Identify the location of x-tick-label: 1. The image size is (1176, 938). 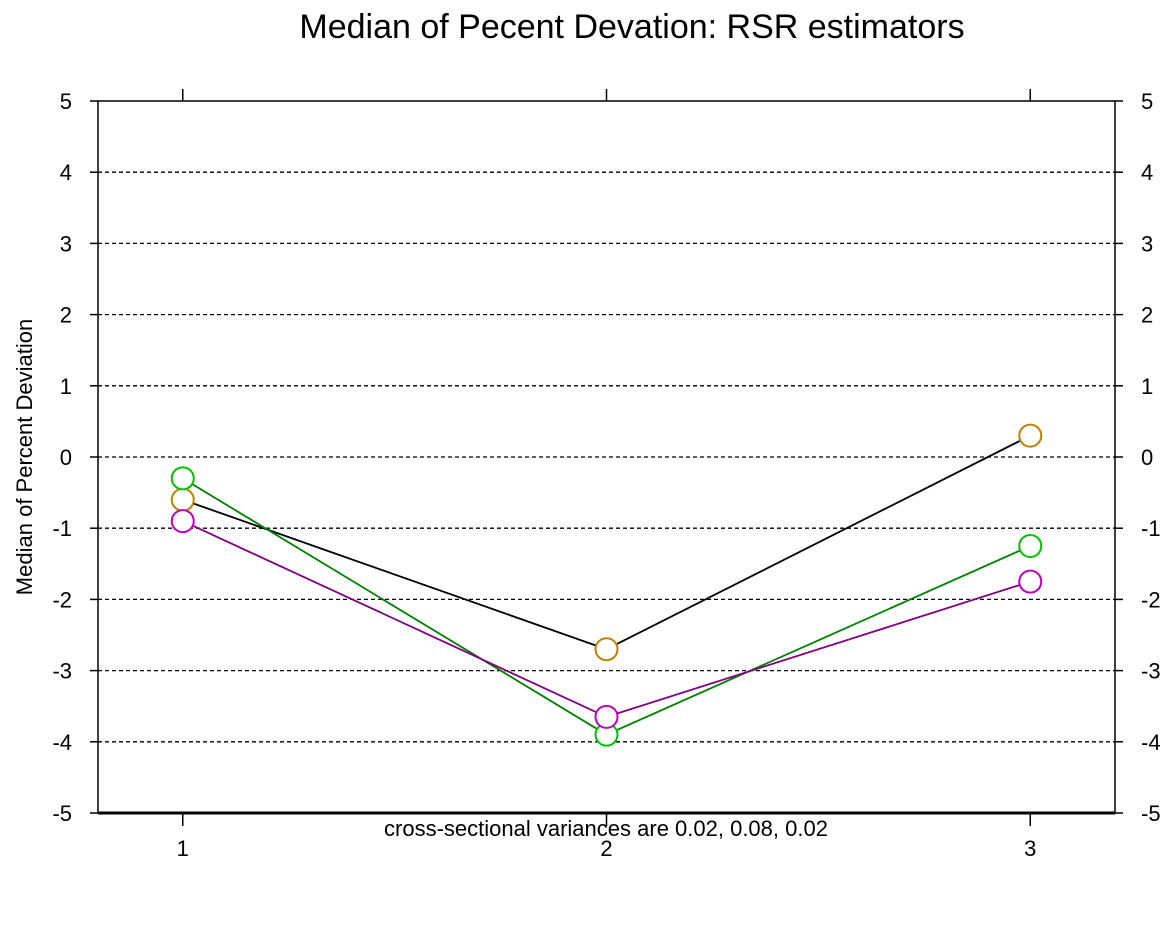
(183, 848).